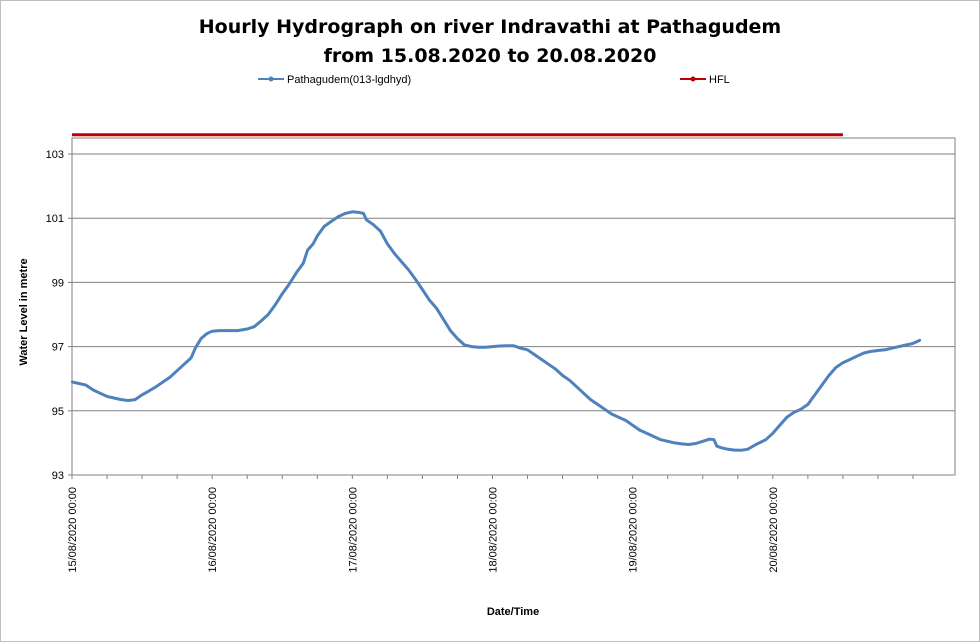 The width and height of the screenshot is (980, 642). What do you see at coordinates (490, 56) in the screenshot?
I see `chart-subtitle: from 15.08.2020 to 20.08.2020` at bounding box center [490, 56].